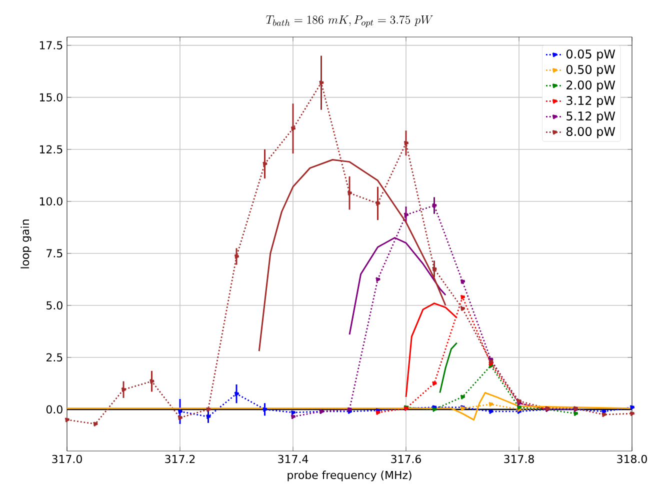 The width and height of the screenshot is (654, 500). Describe the element at coordinates (51, 149) in the screenshot. I see `y-tick-label: 12.5` at that location.